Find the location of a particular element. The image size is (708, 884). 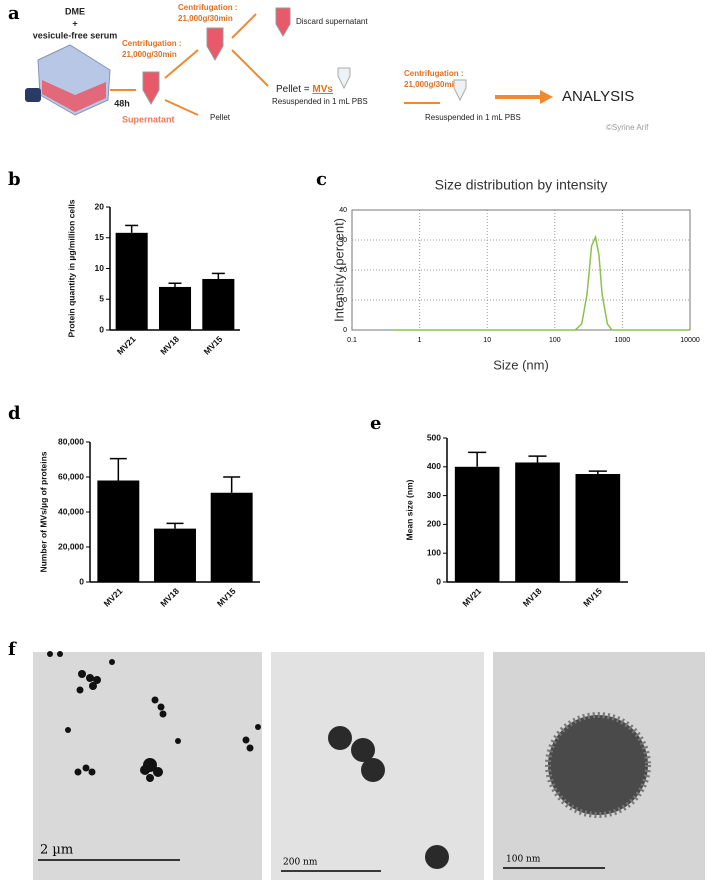

scale-label: 100 nm is located at coordinates (523, 860).